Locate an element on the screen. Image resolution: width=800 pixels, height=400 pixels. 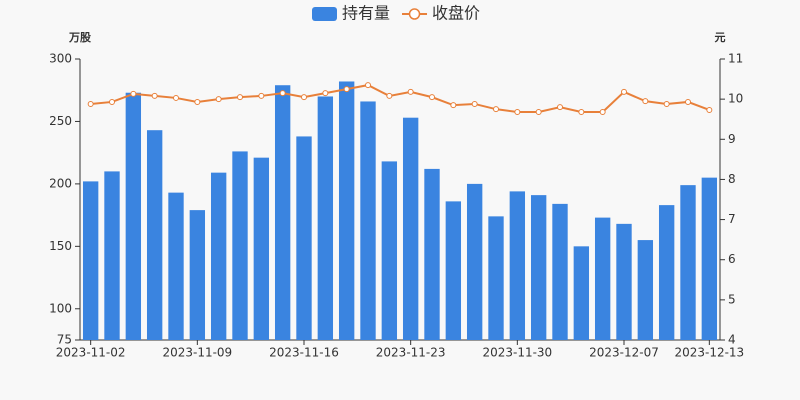
x-tick-label: 2023-12-07 is located at coordinates (624, 353).